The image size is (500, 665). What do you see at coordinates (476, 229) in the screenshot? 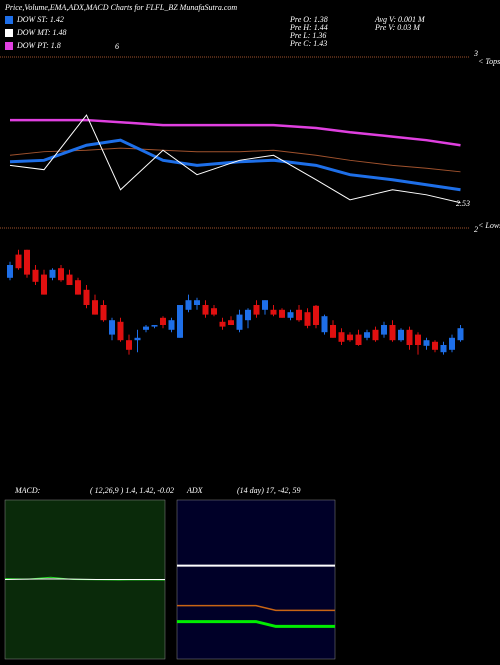
I see `lows-value: 2` at bounding box center [476, 229].